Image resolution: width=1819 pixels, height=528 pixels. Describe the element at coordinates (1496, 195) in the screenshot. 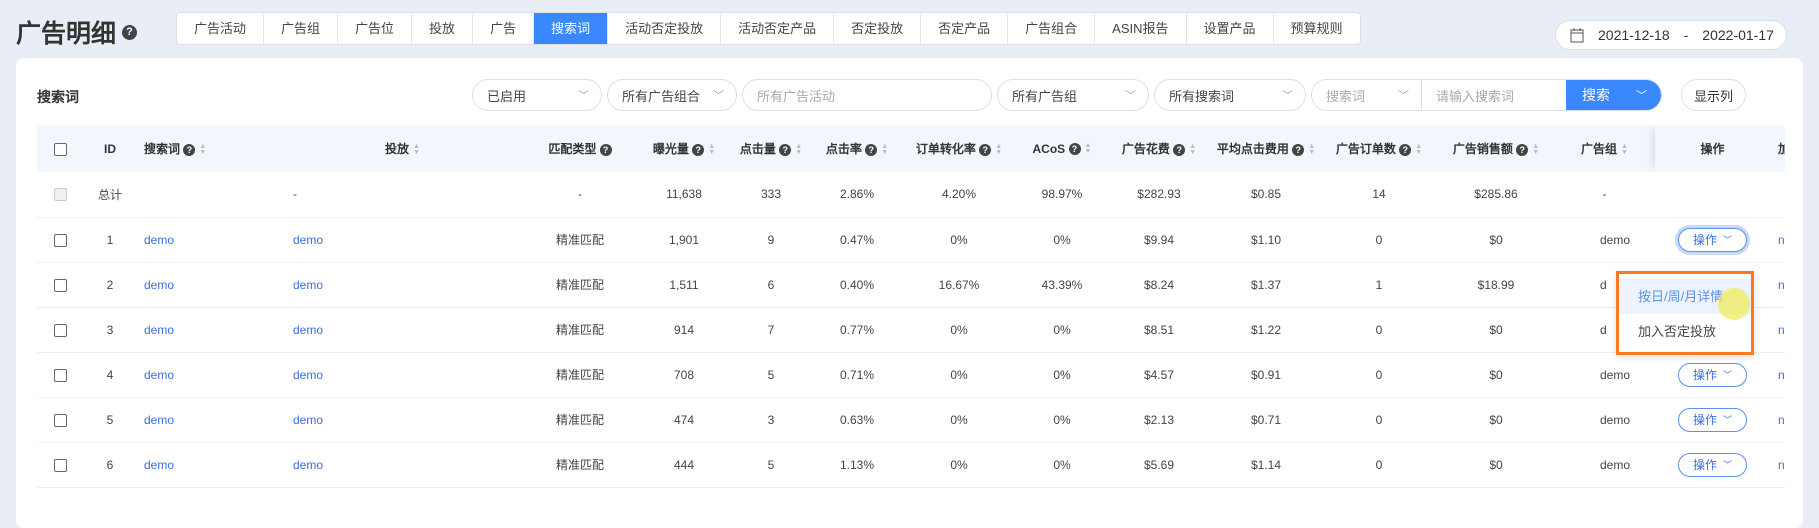

I see `cell-sales: $285.86` at that location.